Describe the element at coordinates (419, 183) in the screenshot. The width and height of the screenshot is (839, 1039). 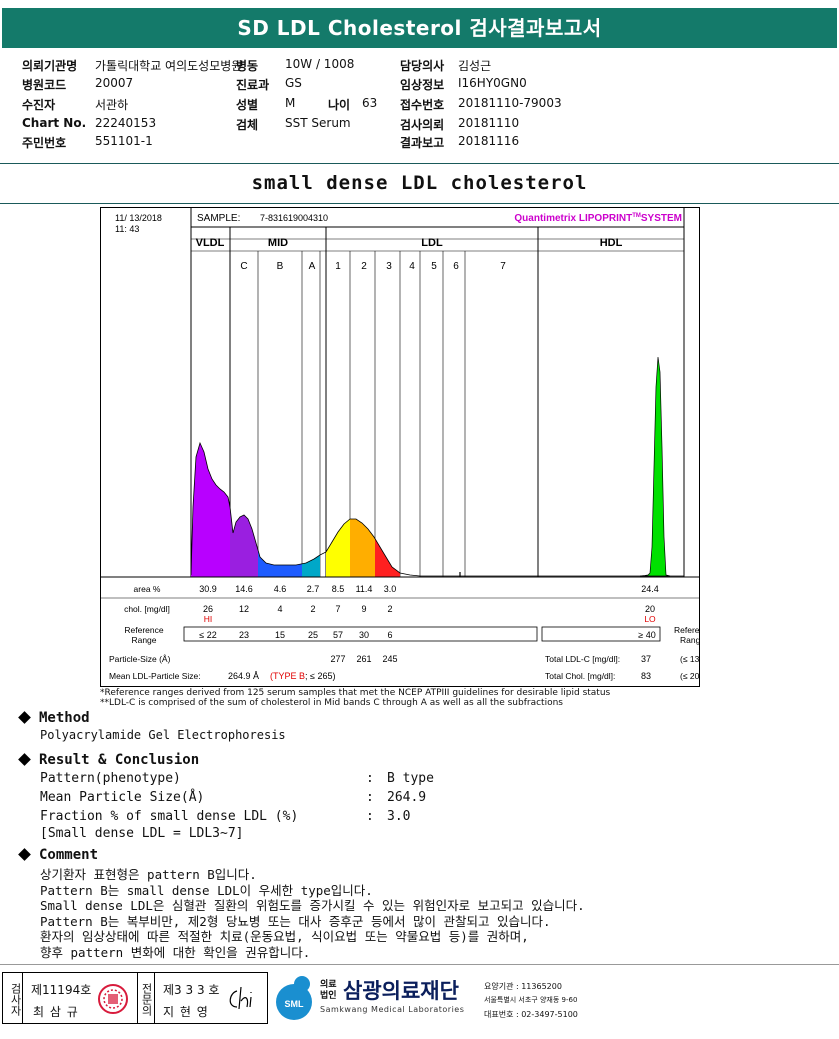
I see `chart-title: small dense LDL cholesterol` at that location.